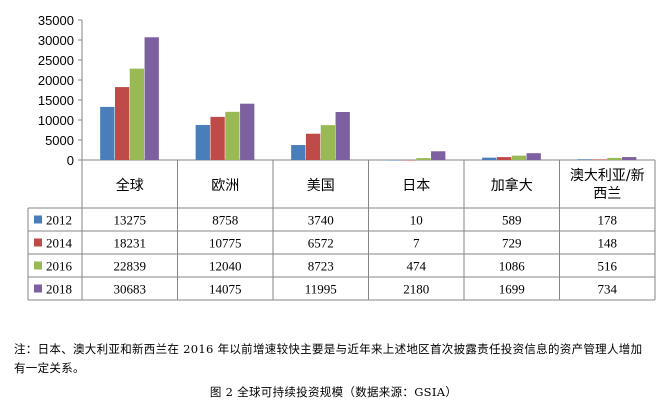 The height and width of the screenshot is (411, 667). I want to click on legend-label-2018: 2018, so click(59, 289).